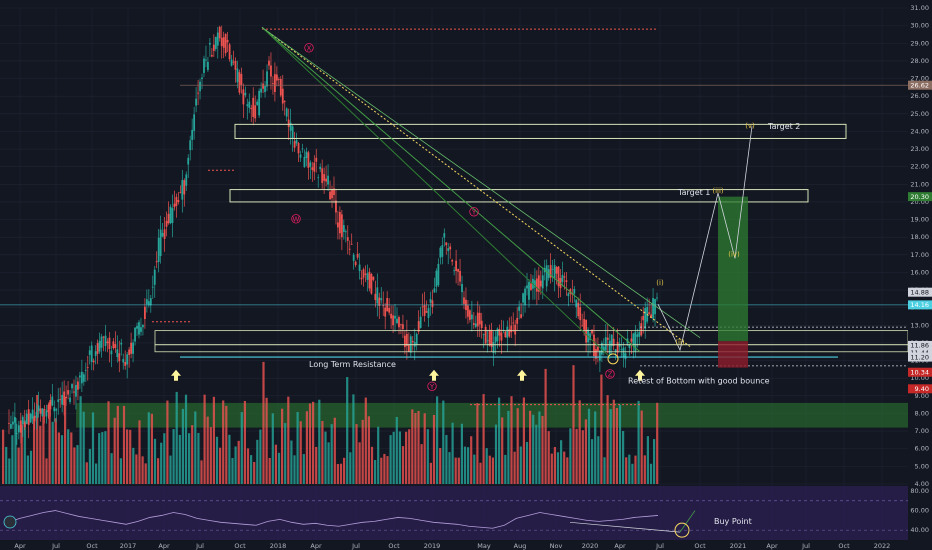 The image size is (932, 550). Describe the element at coordinates (484, 546) in the screenshot. I see `time-tick-label: May` at that location.